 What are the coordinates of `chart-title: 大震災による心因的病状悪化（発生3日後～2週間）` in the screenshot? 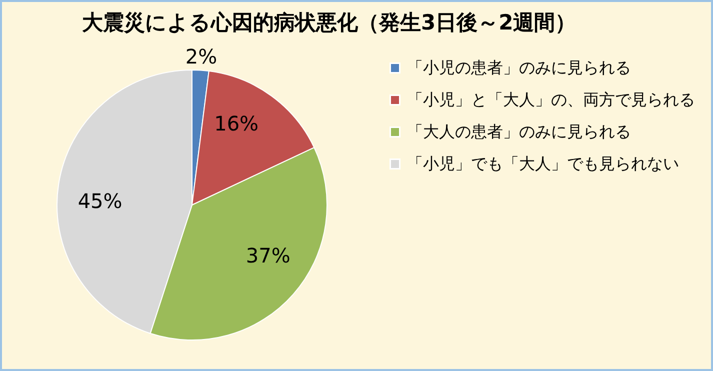 It's located at (329, 22).